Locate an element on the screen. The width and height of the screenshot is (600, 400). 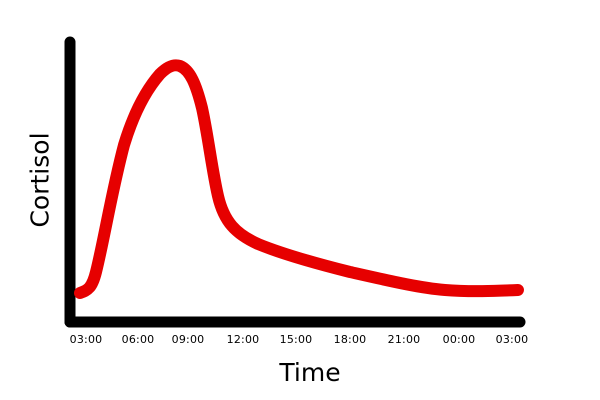
x-tick-label: 00:00 is located at coordinates (459, 339).